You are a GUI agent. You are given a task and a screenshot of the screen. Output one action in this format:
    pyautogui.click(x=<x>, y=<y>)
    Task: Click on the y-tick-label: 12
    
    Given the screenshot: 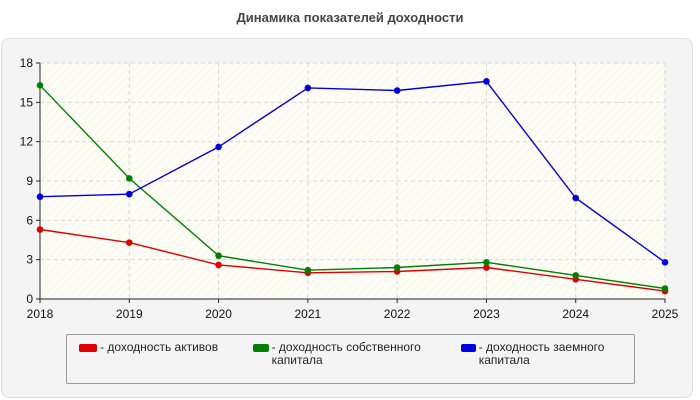 What is the action you would take?
    pyautogui.click(x=27, y=142)
    